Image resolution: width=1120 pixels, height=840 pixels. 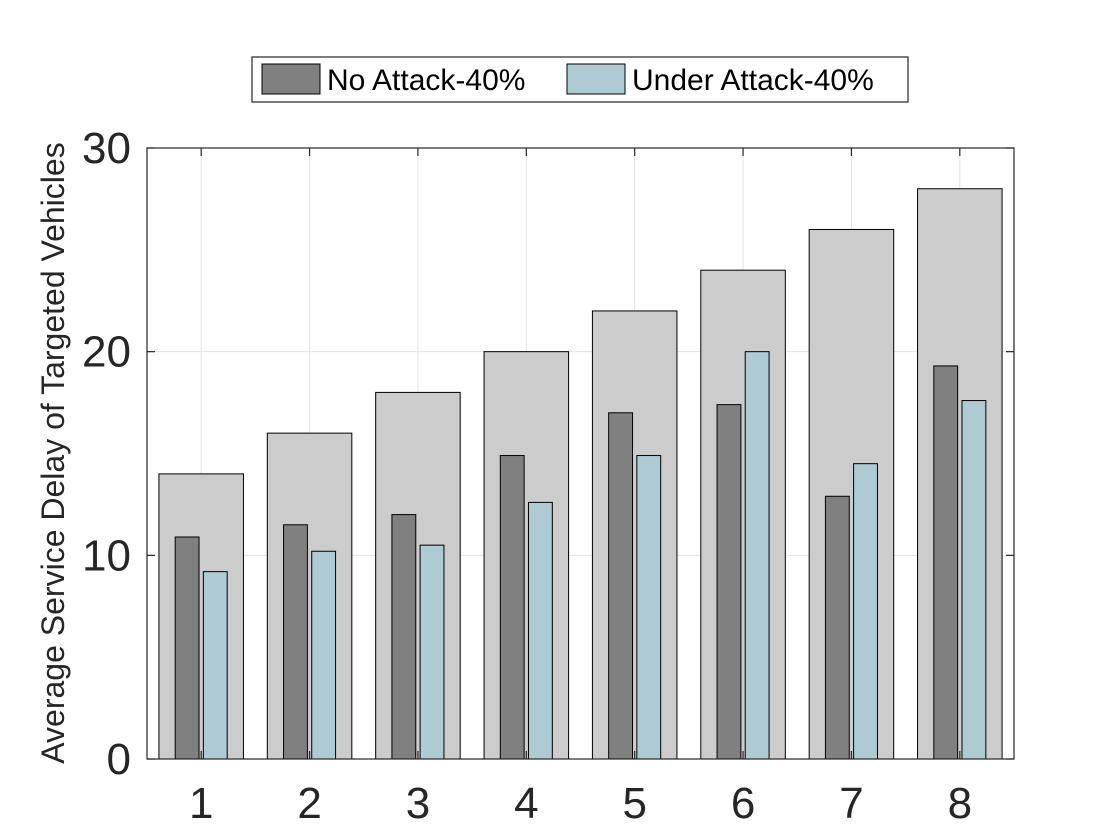 What do you see at coordinates (106, 555) in the screenshot?
I see `y-tick-label: 10` at bounding box center [106, 555].